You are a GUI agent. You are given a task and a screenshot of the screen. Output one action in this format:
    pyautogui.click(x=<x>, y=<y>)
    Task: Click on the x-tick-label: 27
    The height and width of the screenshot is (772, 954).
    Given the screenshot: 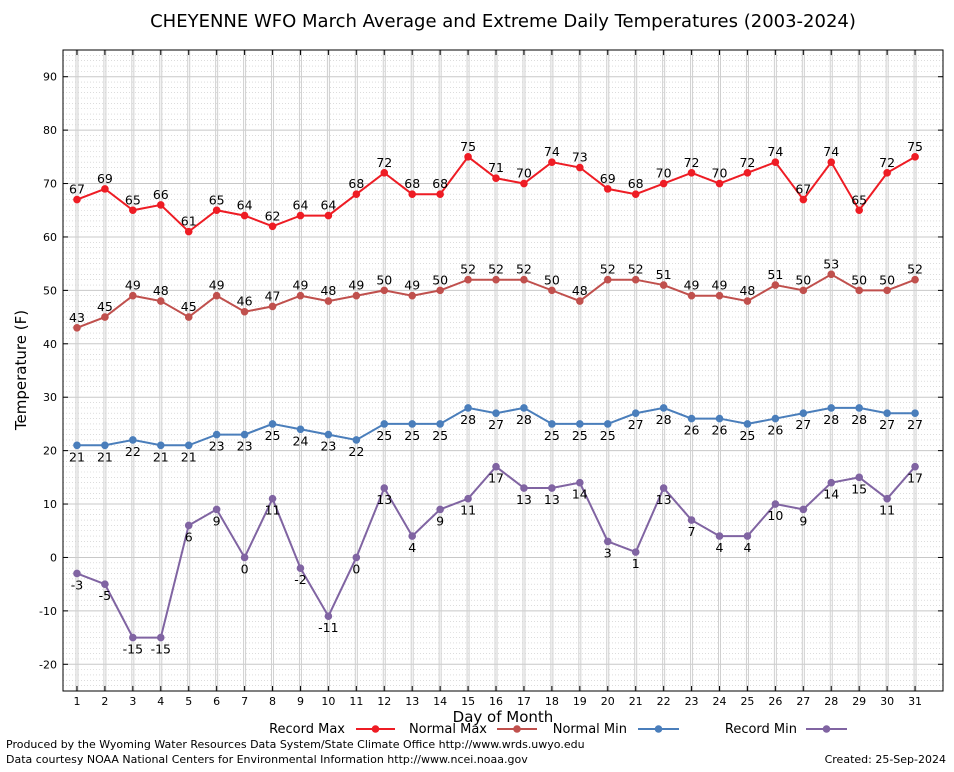 What is the action you would take?
    pyautogui.click(x=803, y=701)
    